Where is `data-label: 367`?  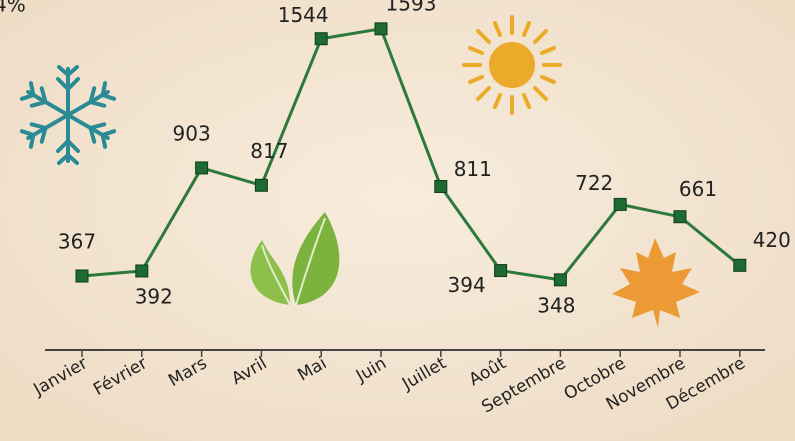 data-label: 367 is located at coordinates (77, 242).